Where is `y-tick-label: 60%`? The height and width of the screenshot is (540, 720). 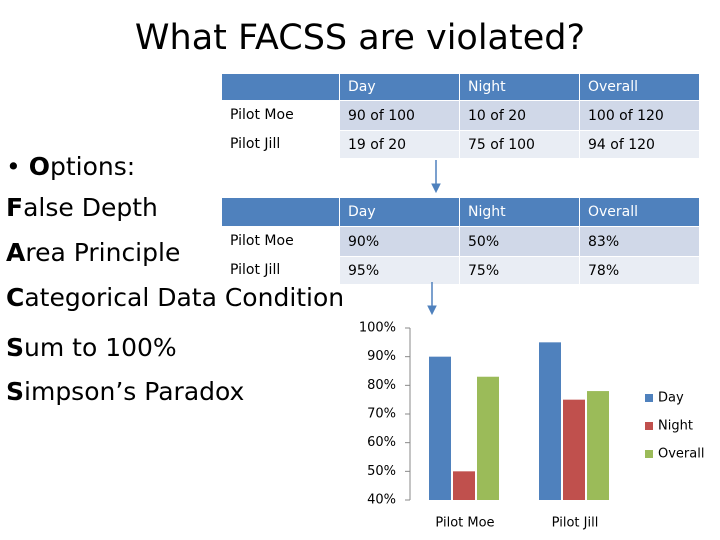
y-tick-label: 60% is located at coordinates (381, 442).